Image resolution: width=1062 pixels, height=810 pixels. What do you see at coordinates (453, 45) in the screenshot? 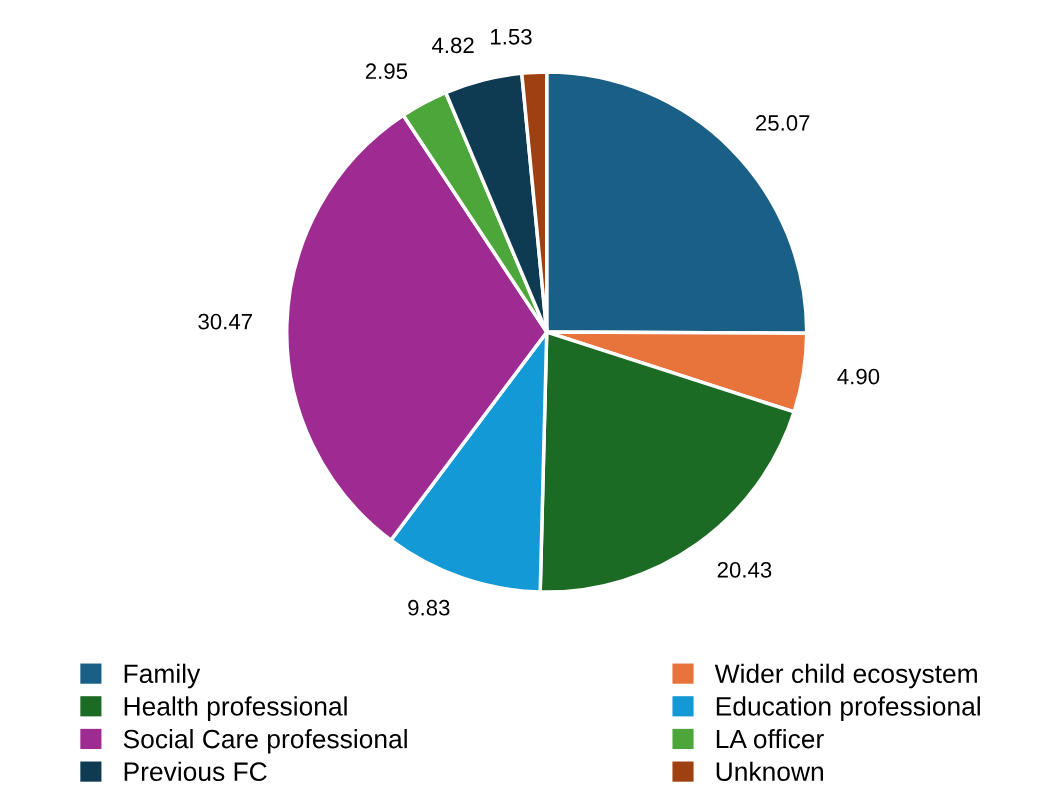
I see `data-label: 4.82` at bounding box center [453, 45].